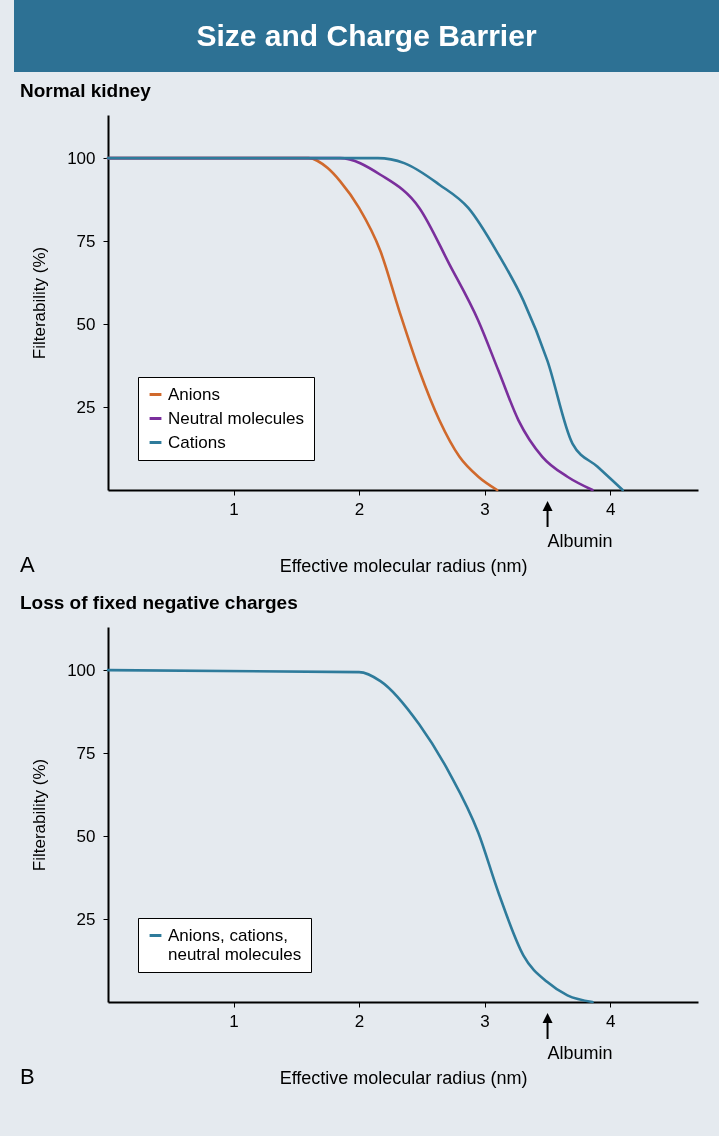 This screenshot has width=719, height=1136. I want to click on text: B, so click(27, 1076).